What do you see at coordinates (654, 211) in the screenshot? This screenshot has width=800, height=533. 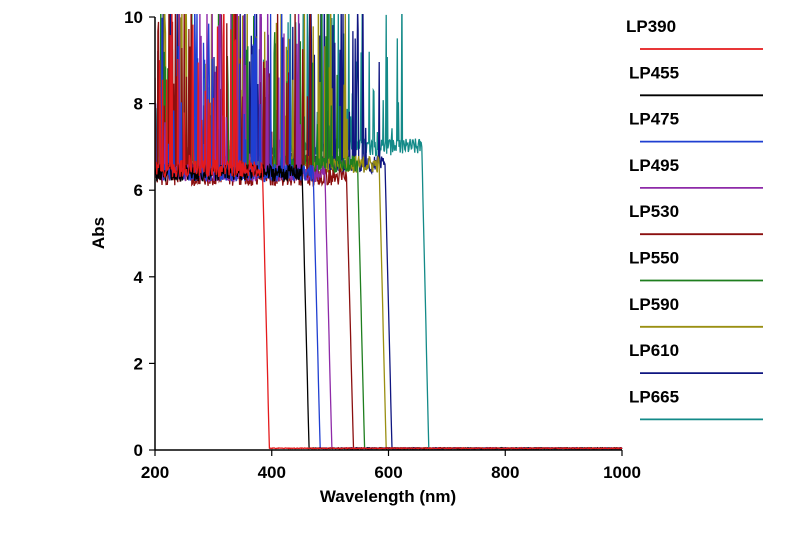 I see `legend-label-lp530: LP530` at bounding box center [654, 211].